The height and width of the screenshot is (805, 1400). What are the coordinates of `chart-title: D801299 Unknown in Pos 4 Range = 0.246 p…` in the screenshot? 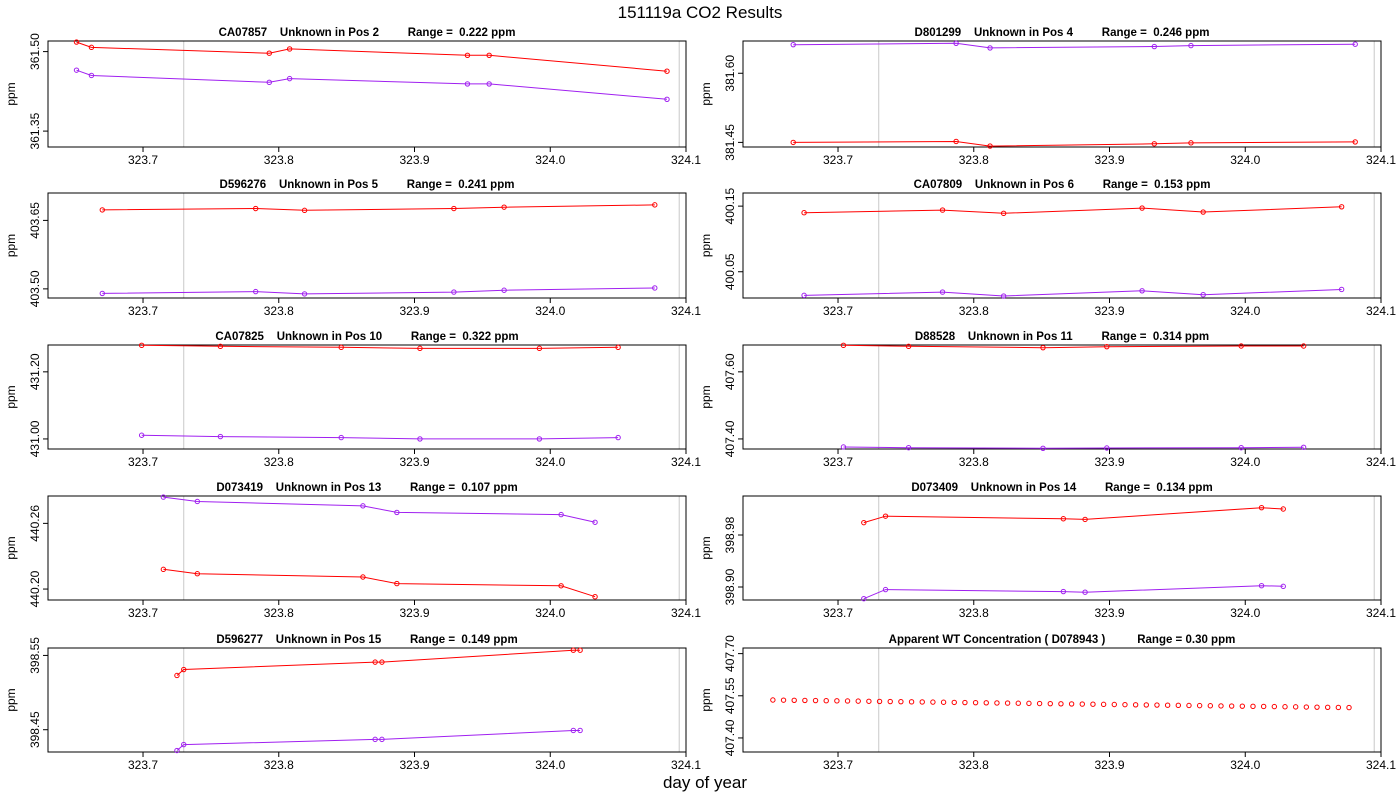 It's located at (1062, 33).